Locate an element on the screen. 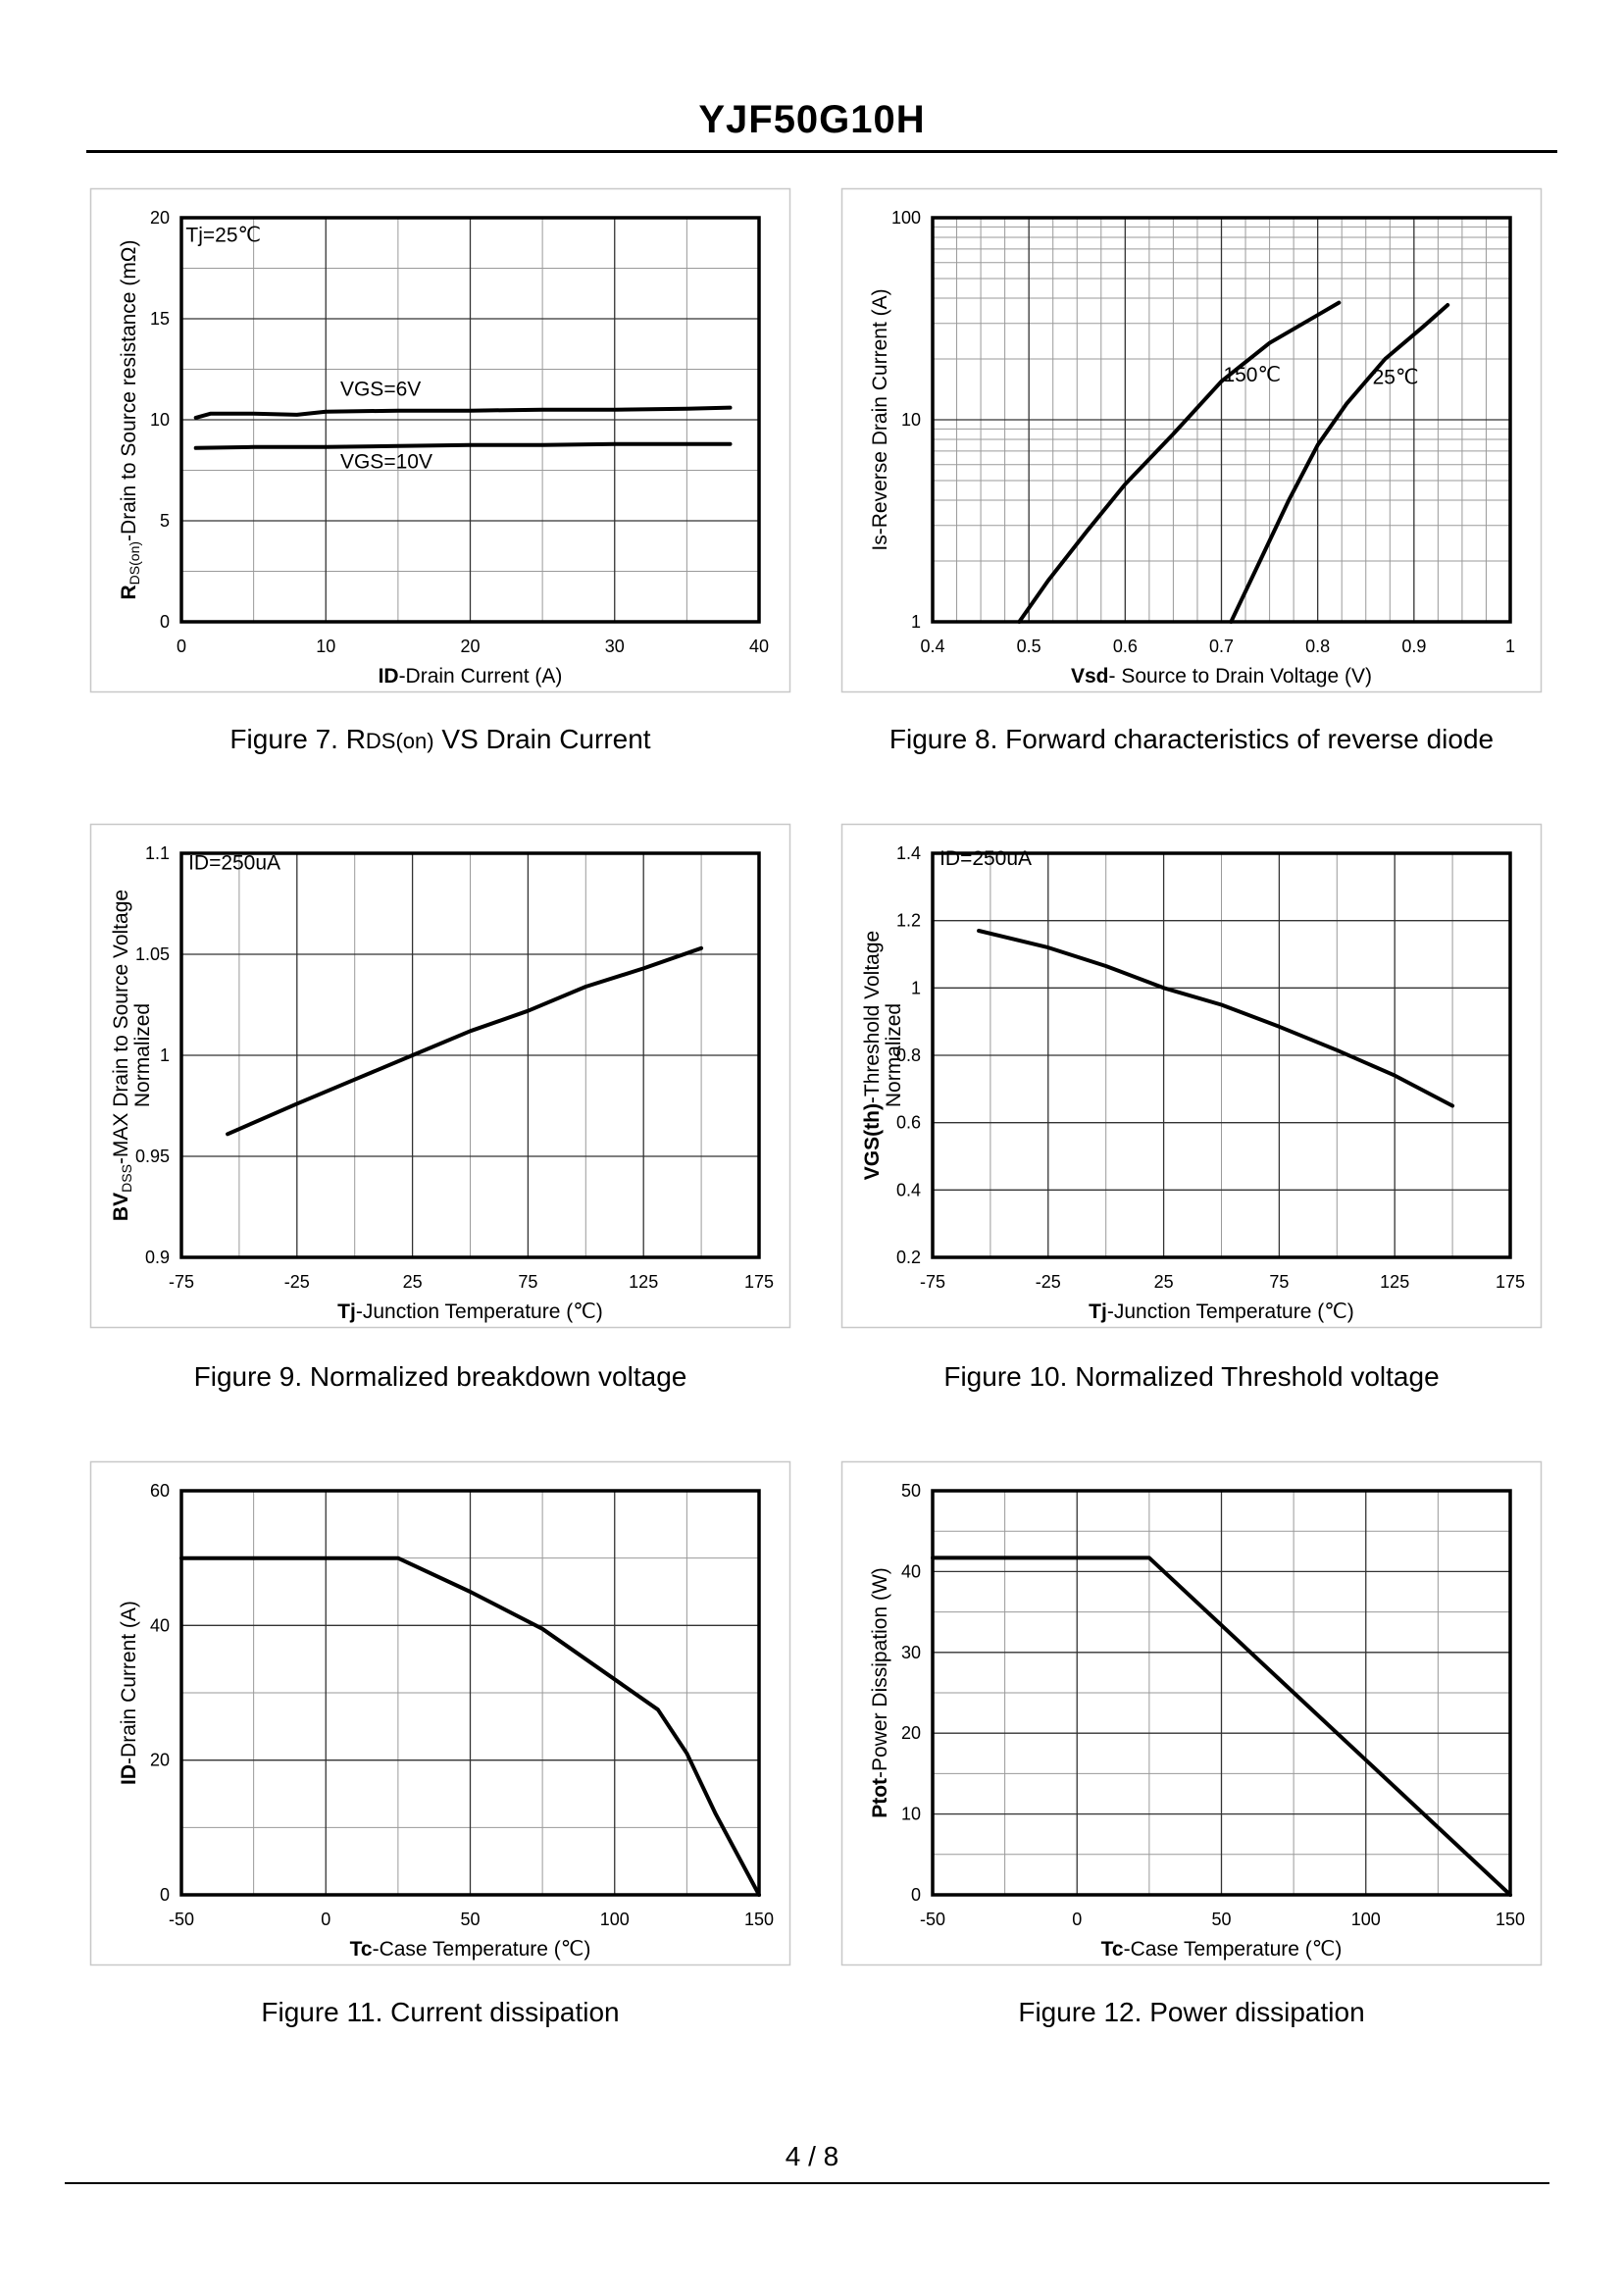 Image resolution: width=1624 pixels, height=2294 pixels. x-tick-label: 0.4 is located at coordinates (932, 646).